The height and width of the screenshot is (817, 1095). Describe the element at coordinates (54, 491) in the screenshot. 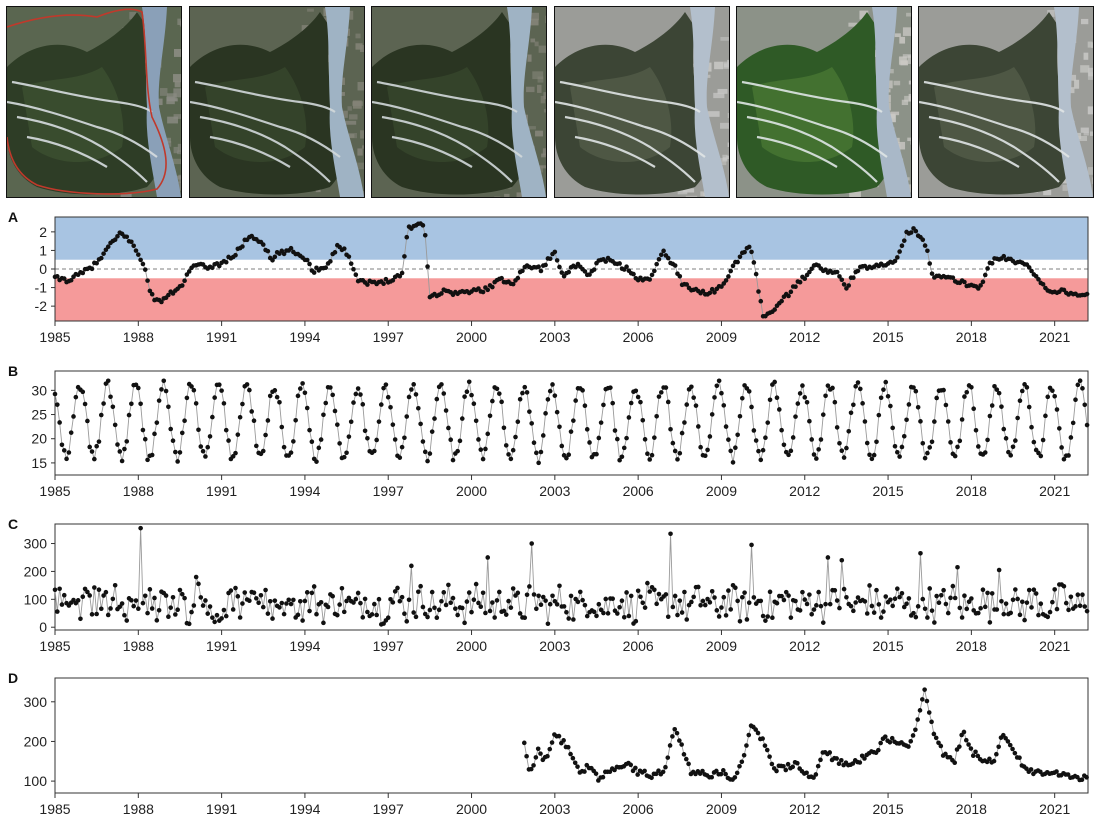

I see `x-tick-label: 1985` at that location.